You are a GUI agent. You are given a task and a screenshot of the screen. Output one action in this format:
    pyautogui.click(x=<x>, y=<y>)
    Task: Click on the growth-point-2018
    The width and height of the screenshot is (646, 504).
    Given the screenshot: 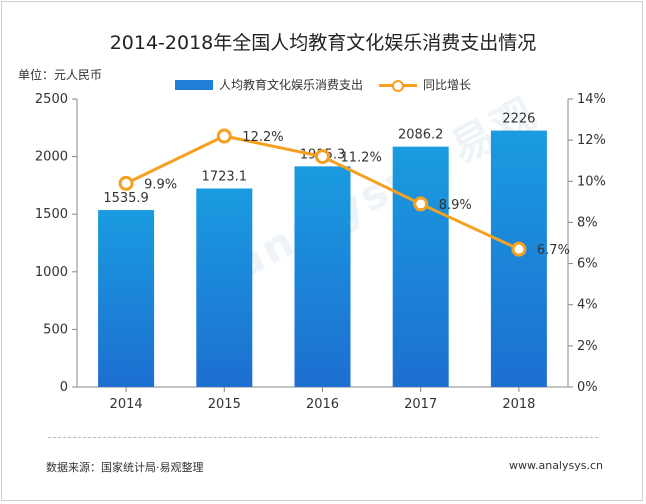 What is the action you would take?
    pyautogui.click(x=519, y=249)
    